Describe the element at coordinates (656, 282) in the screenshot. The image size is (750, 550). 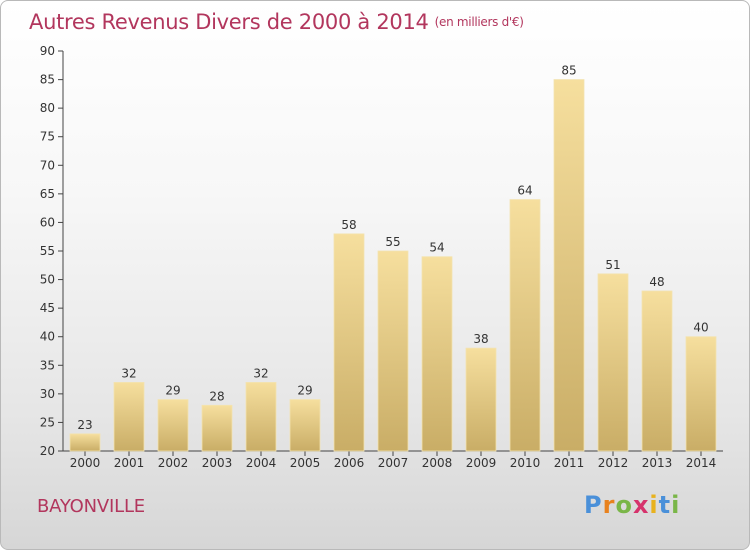
I see `data-label: 48` at that location.